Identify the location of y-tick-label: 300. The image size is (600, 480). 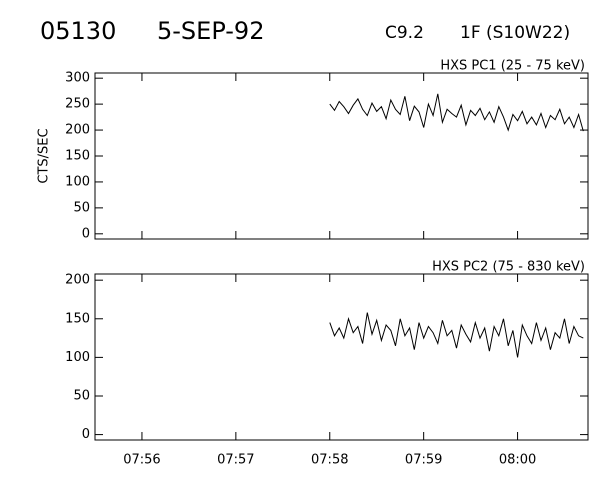
(77, 78).